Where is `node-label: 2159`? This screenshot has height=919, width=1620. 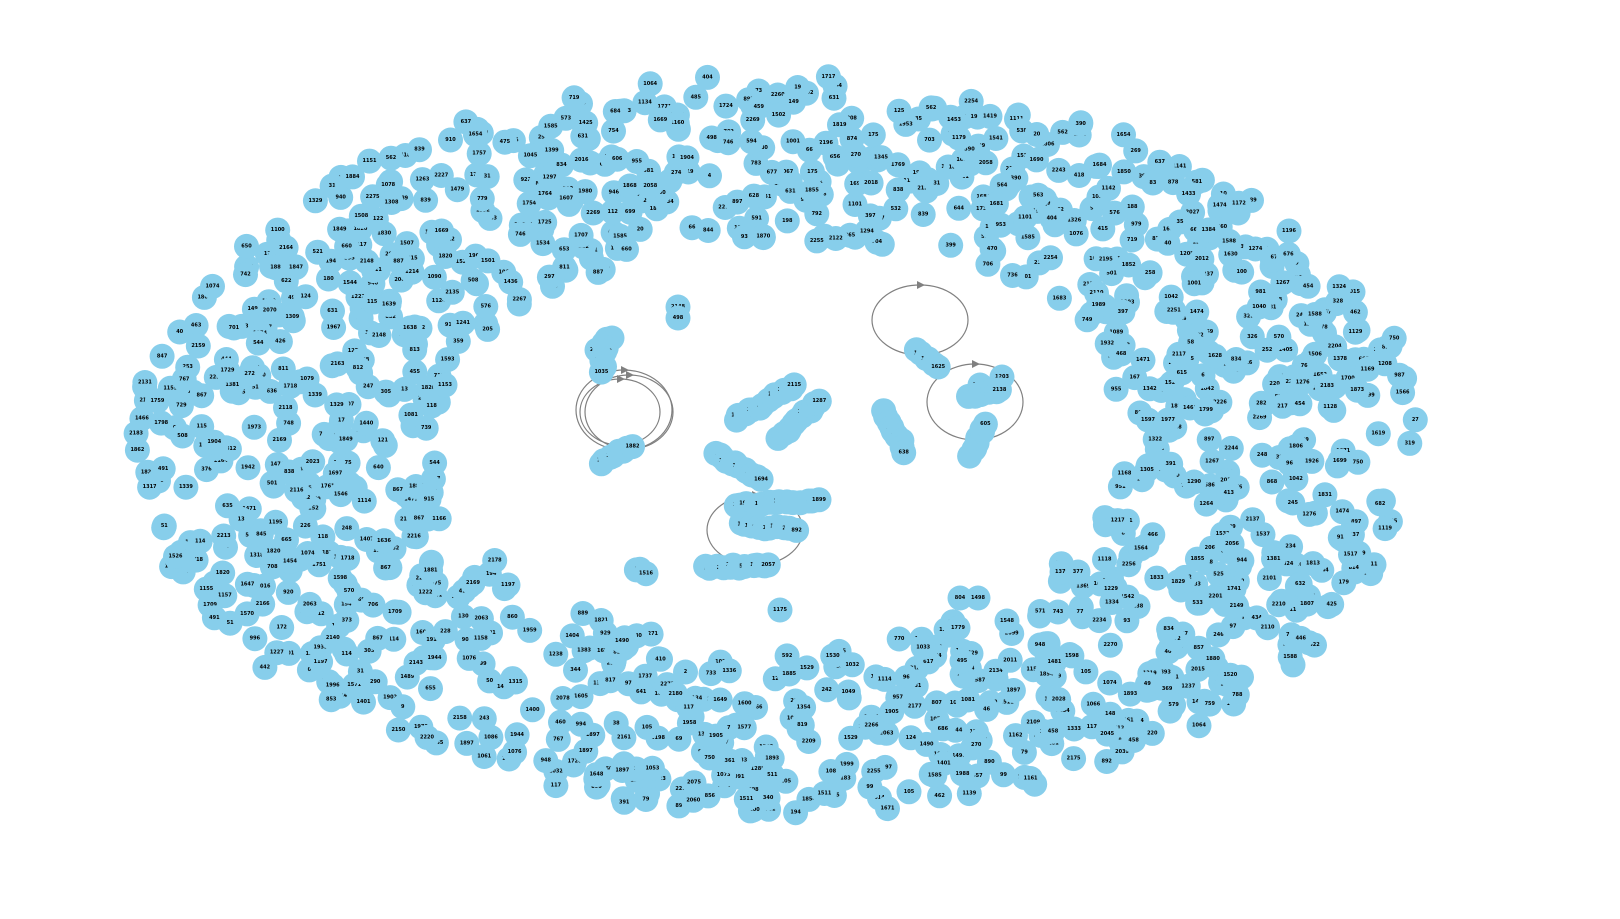 node-label: 2159 is located at coordinates (198, 346).